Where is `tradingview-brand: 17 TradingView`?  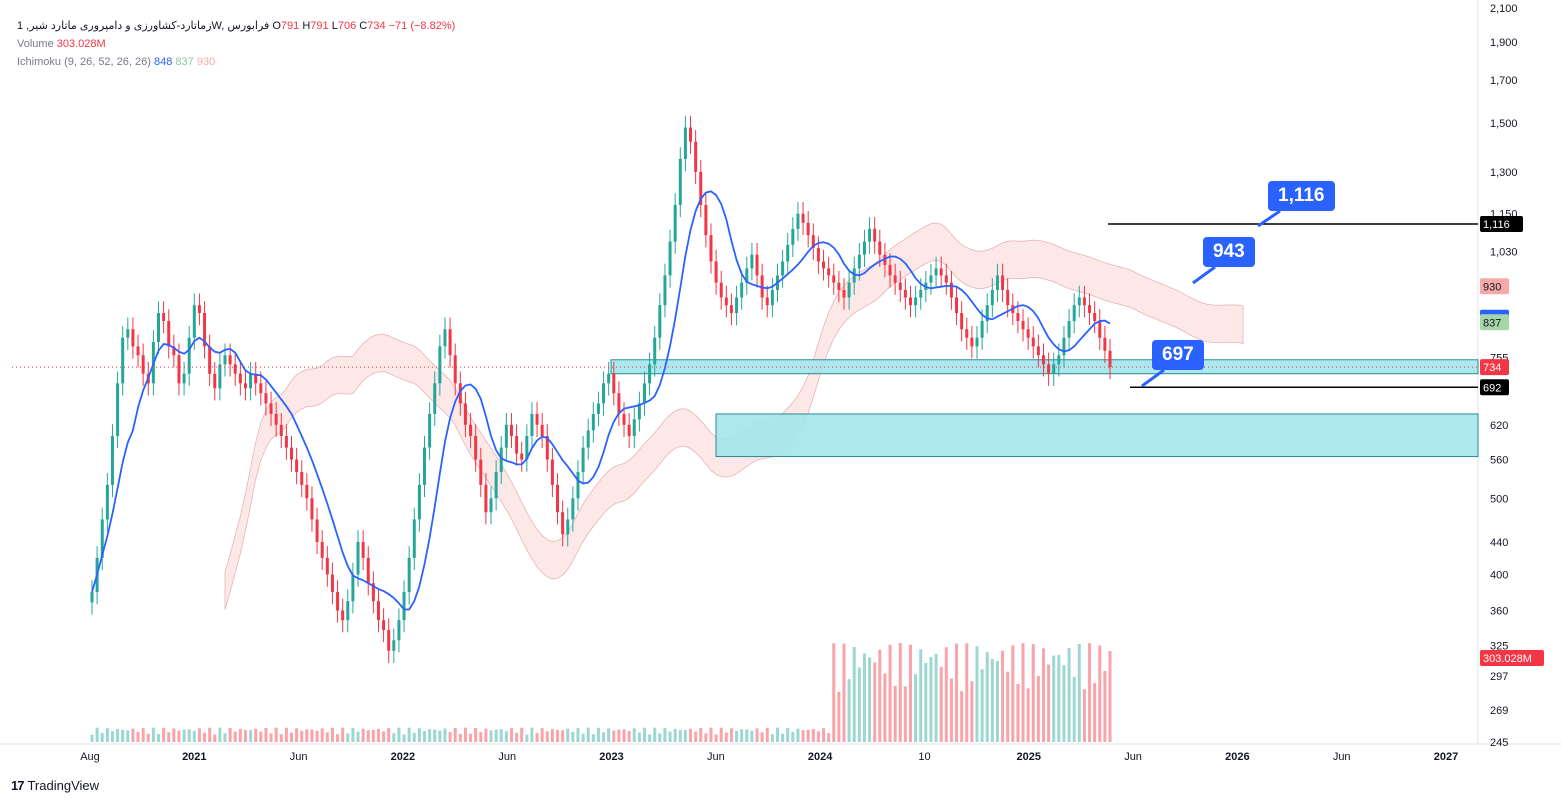
tradingview-brand: 17 TradingView is located at coordinates (55, 785).